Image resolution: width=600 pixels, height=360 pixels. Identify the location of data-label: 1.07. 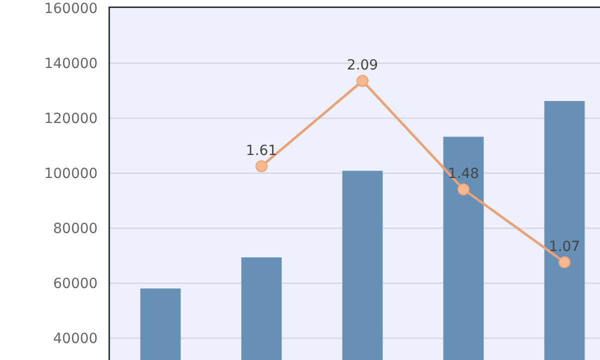
(564, 246).